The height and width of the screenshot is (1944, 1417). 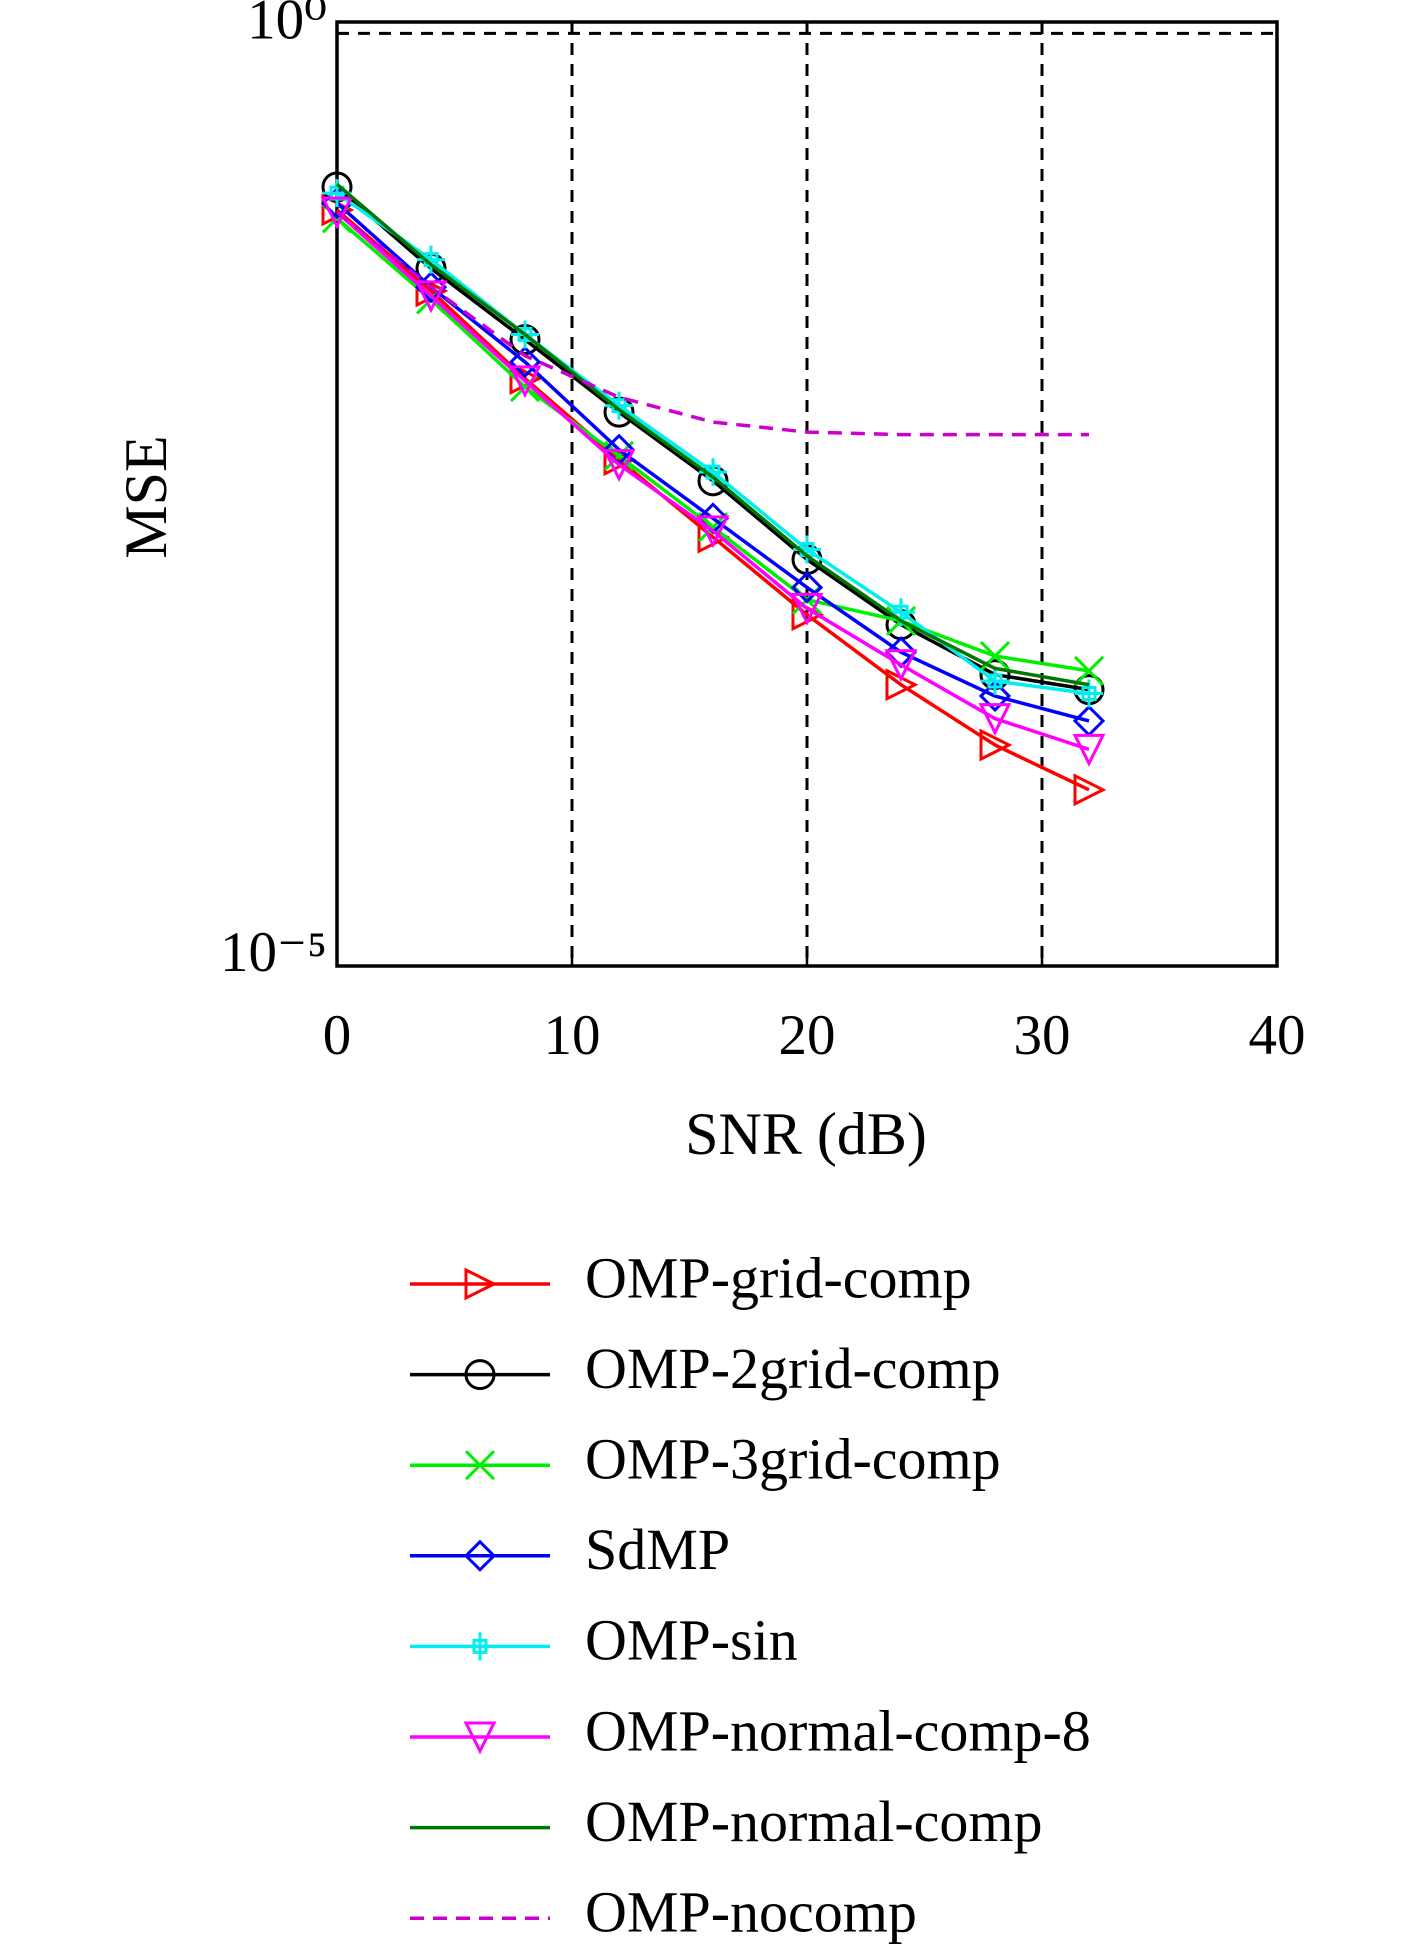 I want to click on legend-label: OMP-grid-comp, so click(x=778, y=1277).